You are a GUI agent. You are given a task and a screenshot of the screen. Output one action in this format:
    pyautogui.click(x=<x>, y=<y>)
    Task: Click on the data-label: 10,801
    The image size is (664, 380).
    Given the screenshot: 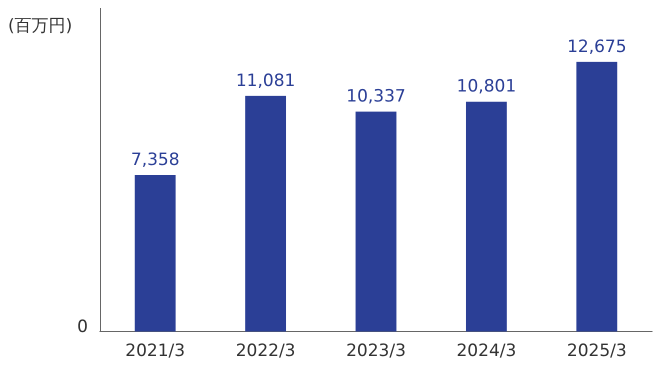 What is the action you would take?
    pyautogui.click(x=486, y=86)
    